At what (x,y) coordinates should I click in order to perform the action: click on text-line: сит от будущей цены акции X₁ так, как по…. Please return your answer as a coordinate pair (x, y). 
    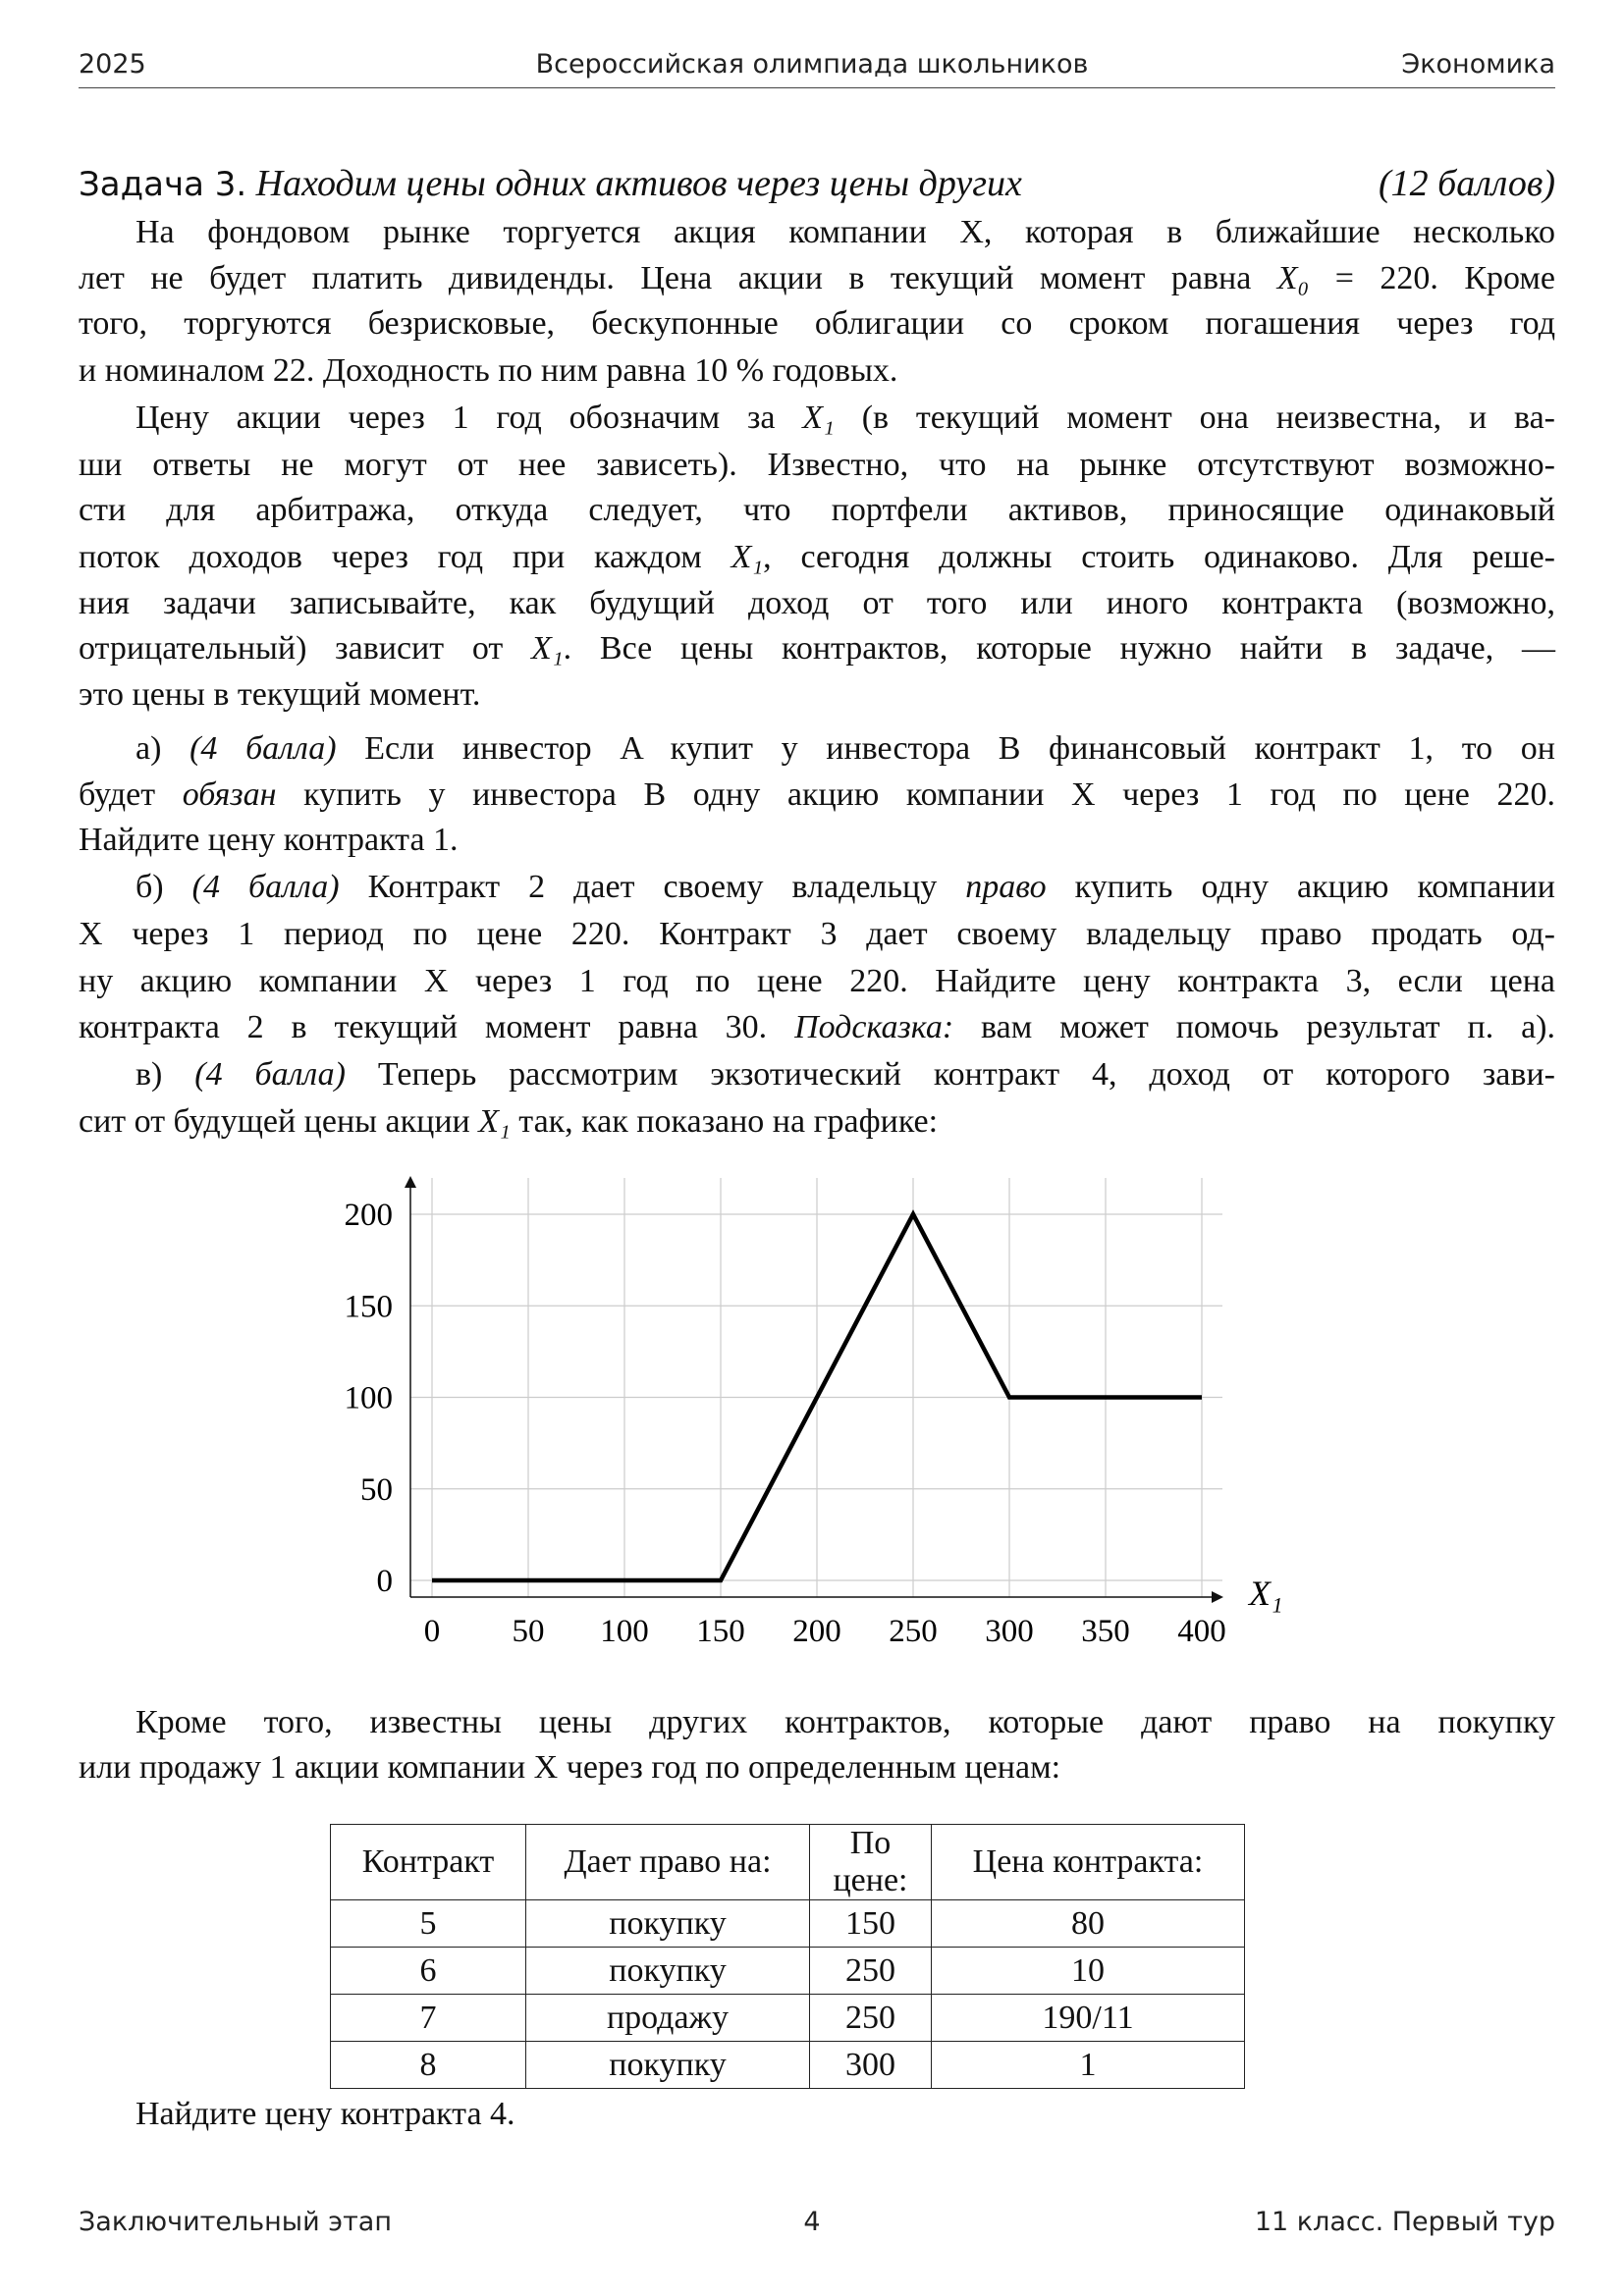
    Looking at the image, I should click on (817, 1122).